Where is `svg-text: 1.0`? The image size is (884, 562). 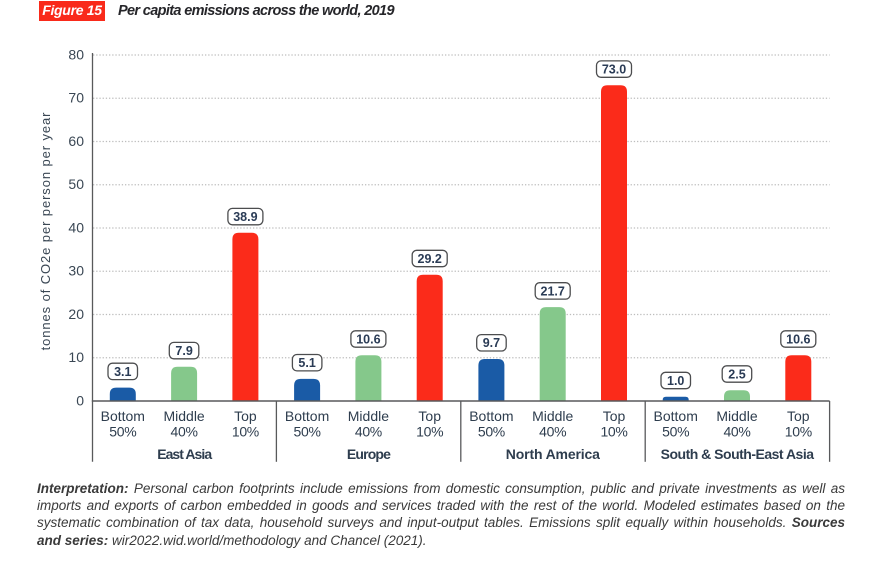
svg-text: 1.0 is located at coordinates (675, 381).